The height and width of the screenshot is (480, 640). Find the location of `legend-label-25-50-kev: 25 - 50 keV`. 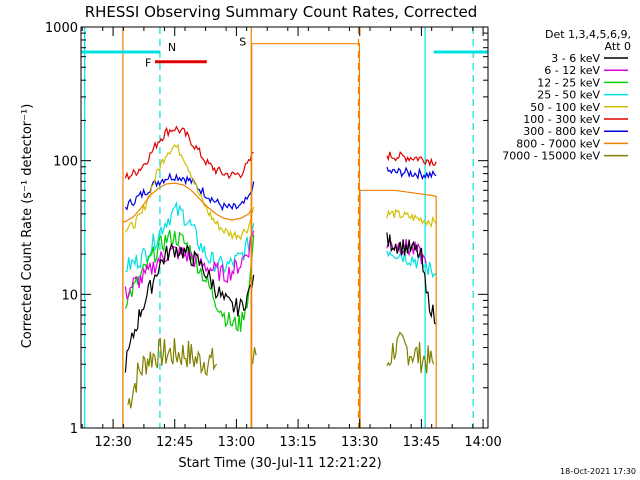

legend-label-25-50-kev: 25 - 50 keV is located at coordinates (568, 95).